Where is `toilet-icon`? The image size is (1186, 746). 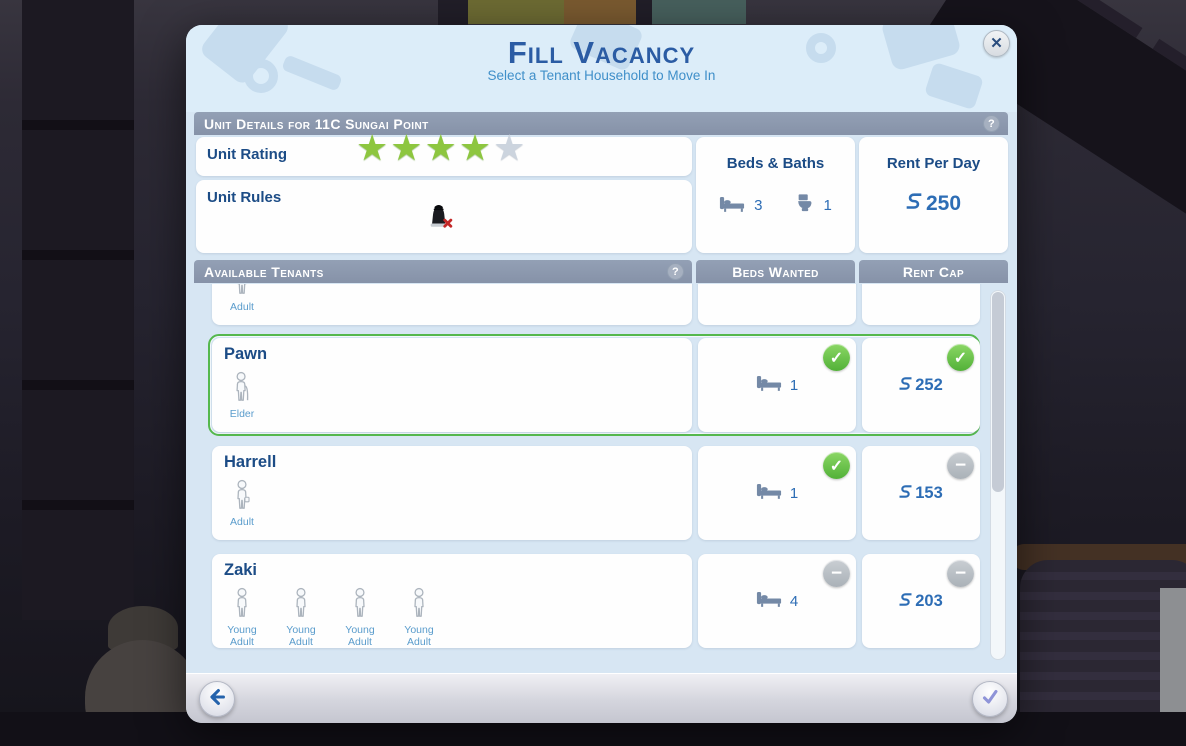 toilet-icon is located at coordinates (805, 205).